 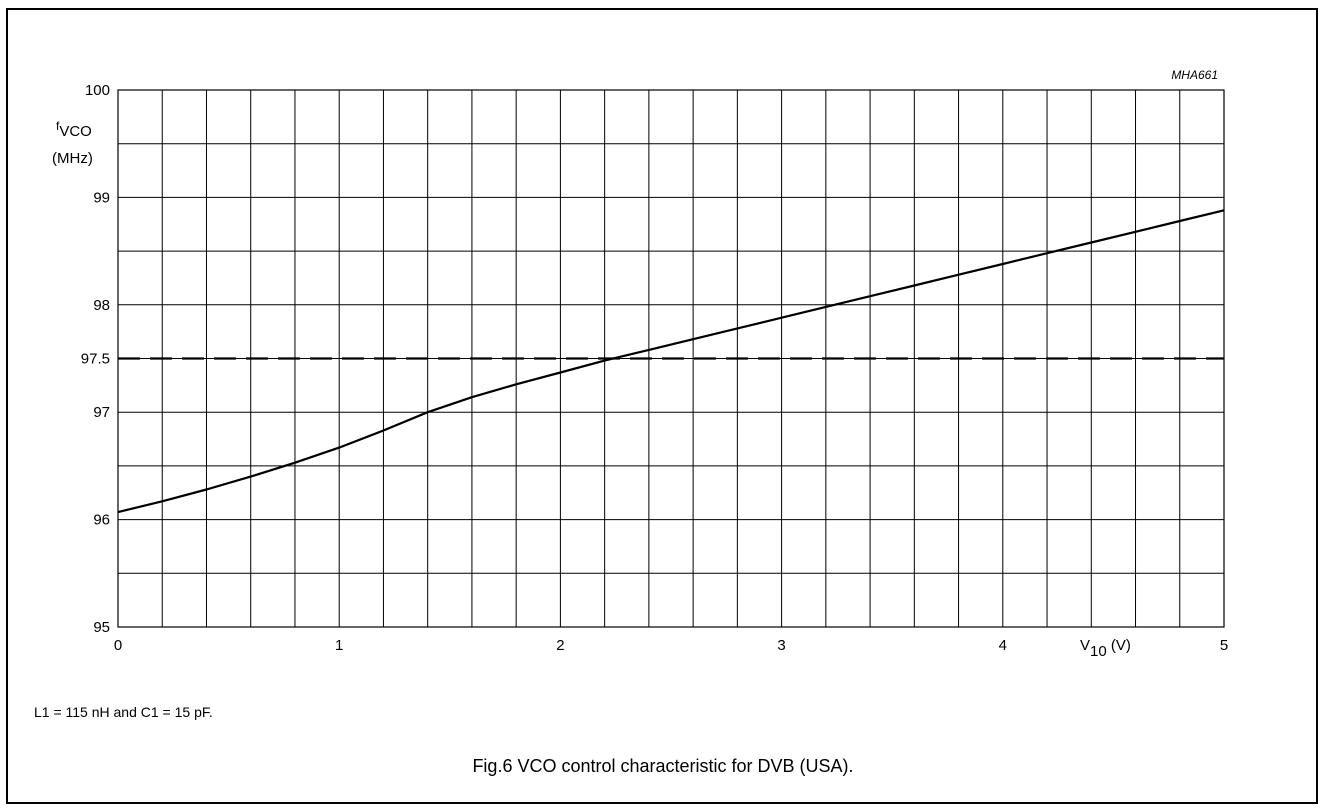 What do you see at coordinates (1085, 645) in the screenshot?
I see `x-axis-label-main: V` at bounding box center [1085, 645].